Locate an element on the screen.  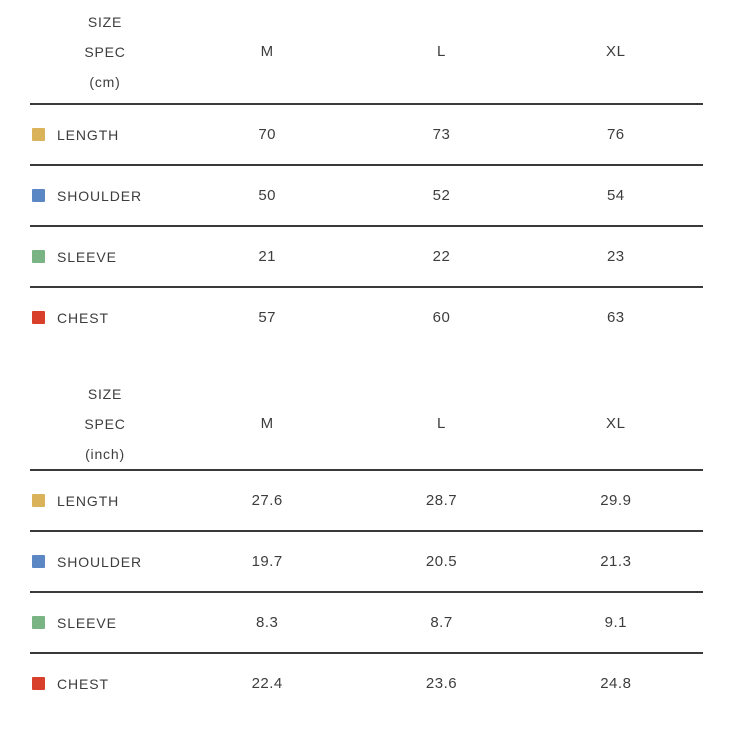
table-cell: 8.3 is located at coordinates (267, 622).